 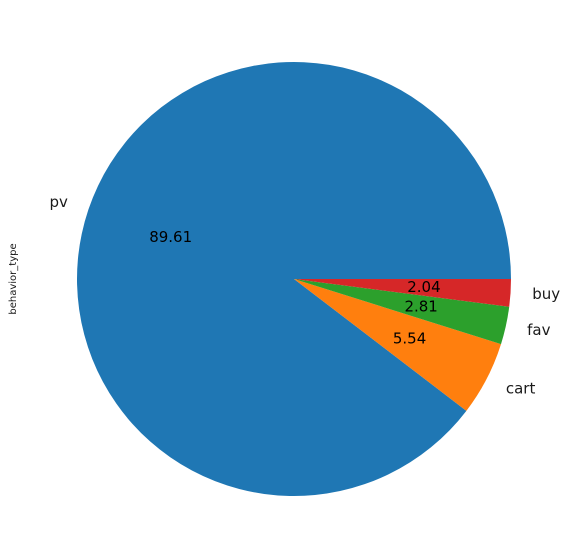 What do you see at coordinates (521, 388) in the screenshot?
I see `slice-label-cart: cart` at bounding box center [521, 388].